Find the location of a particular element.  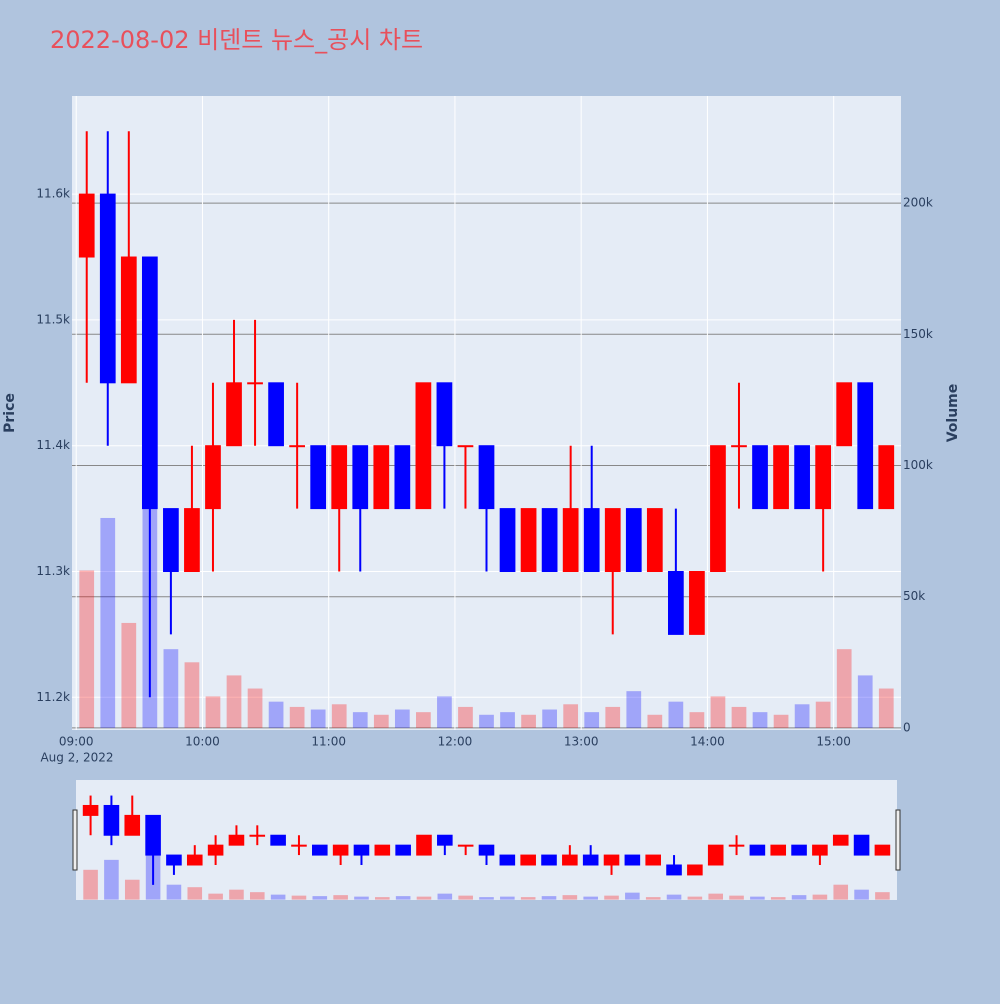

y-tick-label: 11.2k is located at coordinates (53, 697).